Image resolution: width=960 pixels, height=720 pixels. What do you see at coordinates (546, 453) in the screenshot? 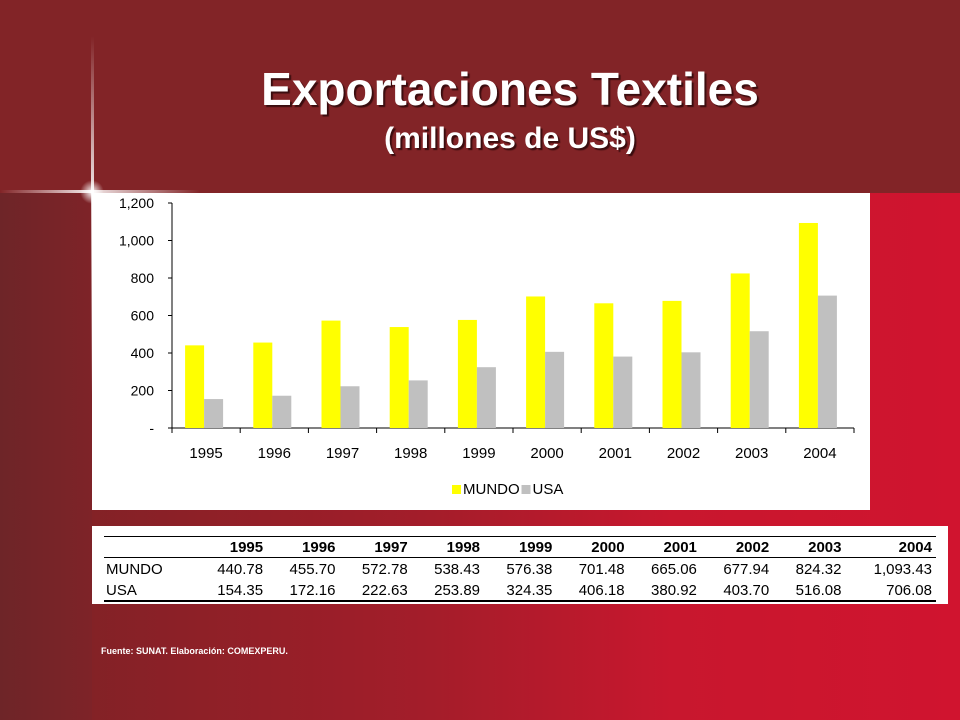
I see `x-tick-label: 2000` at bounding box center [546, 453].